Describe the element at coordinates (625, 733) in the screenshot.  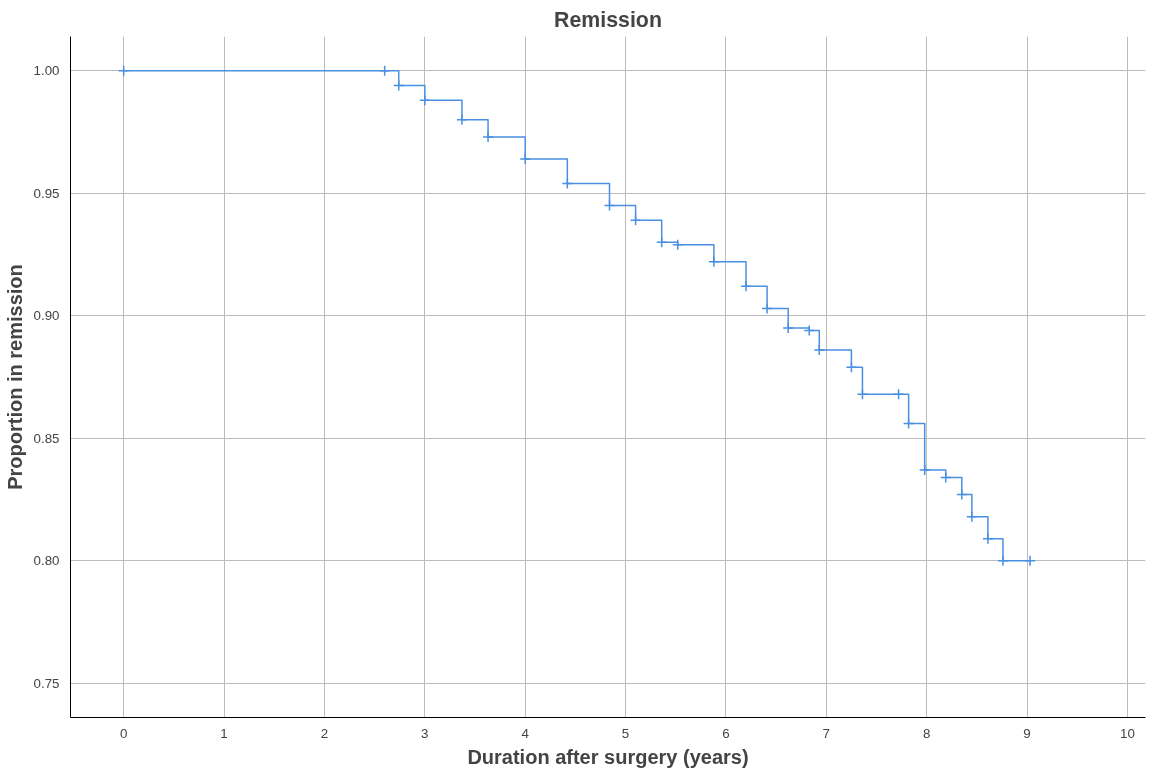
I see `x-tick-label: 5` at that location.